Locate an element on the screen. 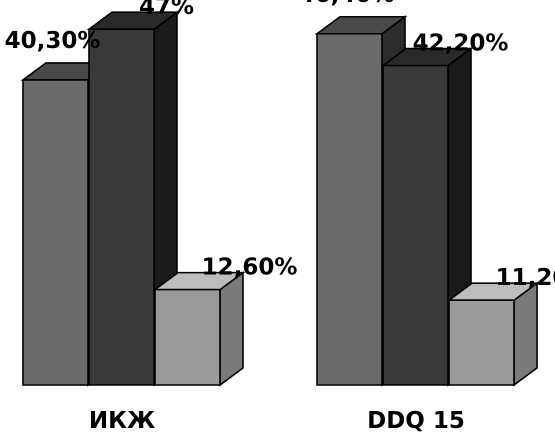 This screenshot has height=438, width=555. bar-value-label: 42,20% is located at coordinates (461, 44).